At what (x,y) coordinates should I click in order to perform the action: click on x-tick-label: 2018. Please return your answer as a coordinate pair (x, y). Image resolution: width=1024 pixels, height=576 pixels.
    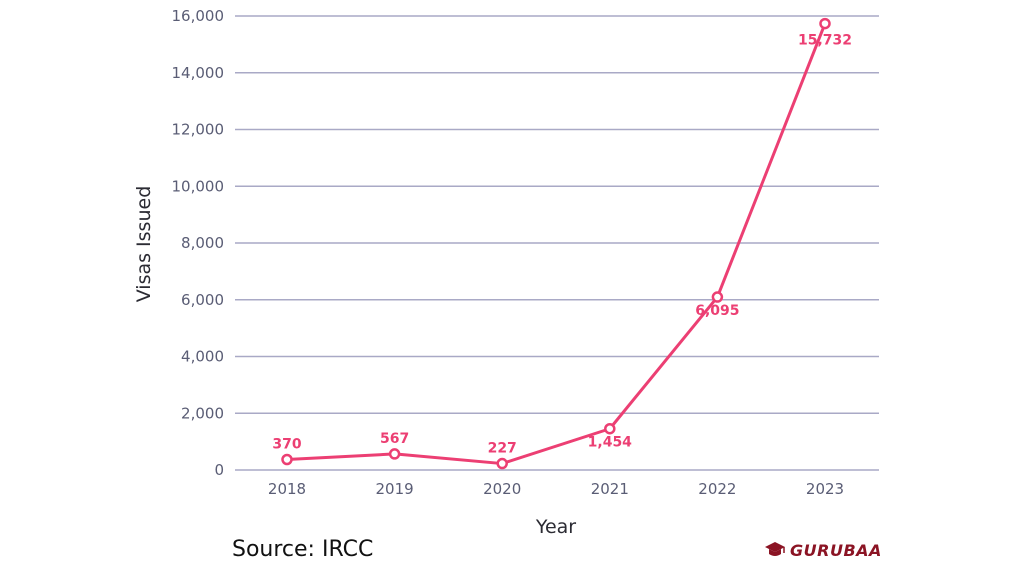
    Looking at the image, I should click on (287, 489).